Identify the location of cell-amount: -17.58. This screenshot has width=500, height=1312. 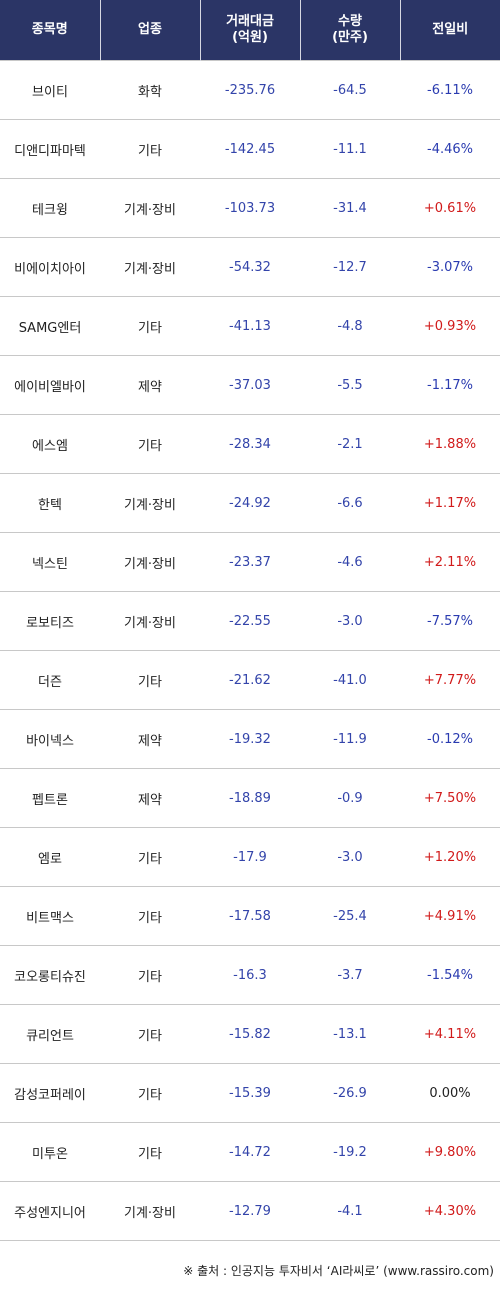
(250, 916).